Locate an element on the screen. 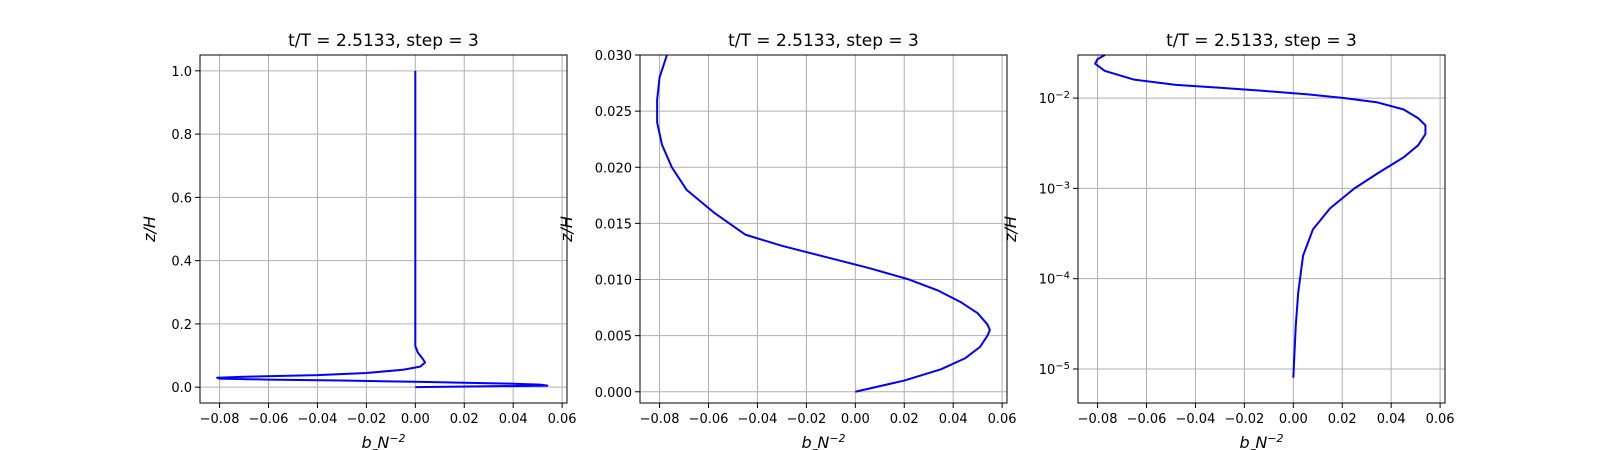 The height and width of the screenshot is (450, 1600). y-tick-label: 0.030 is located at coordinates (613, 56).